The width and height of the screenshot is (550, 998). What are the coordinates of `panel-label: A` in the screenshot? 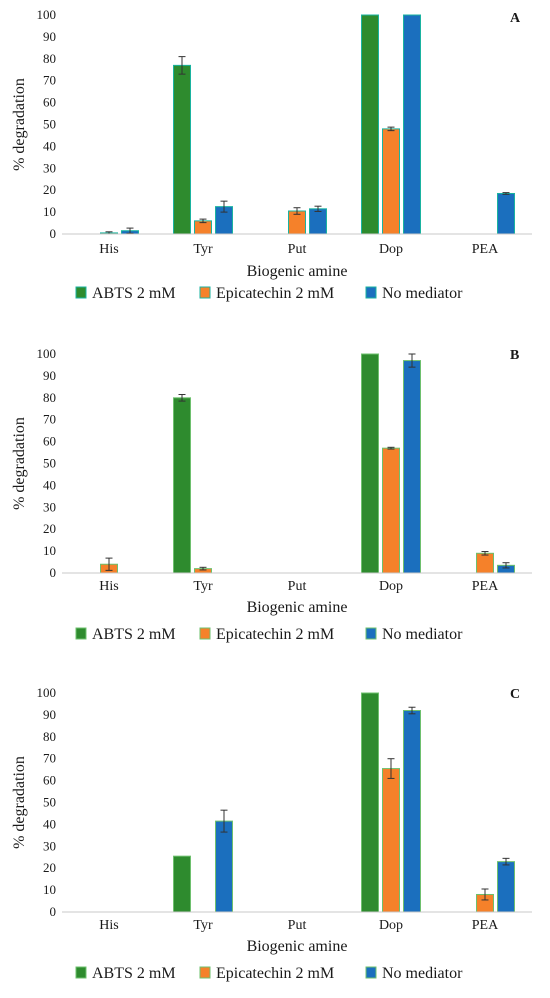 It's located at (515, 18).